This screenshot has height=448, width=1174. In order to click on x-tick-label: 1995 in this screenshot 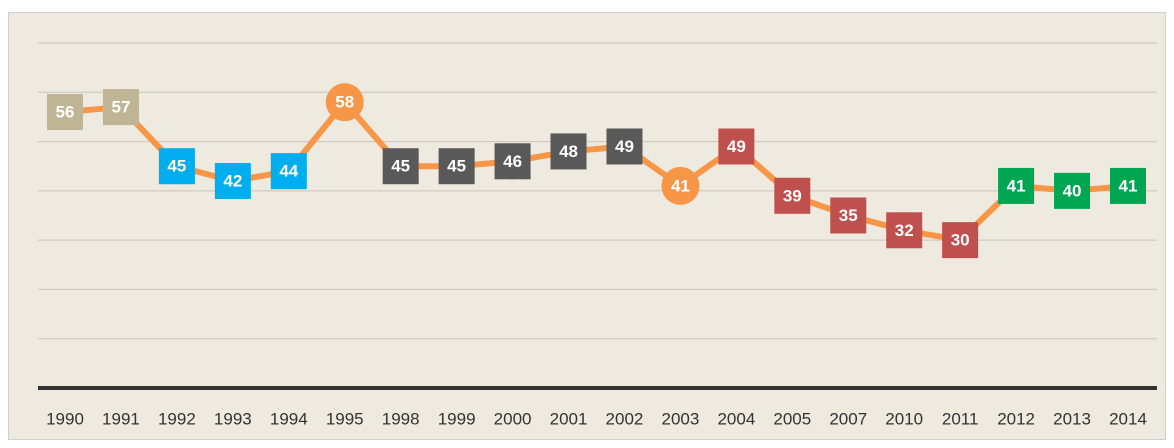, I will do `click(345, 418)`.